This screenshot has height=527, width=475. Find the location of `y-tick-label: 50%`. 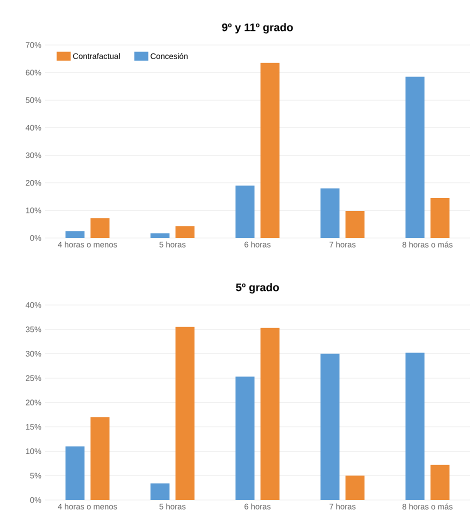

y-tick-label: 50% is located at coordinates (34, 100).